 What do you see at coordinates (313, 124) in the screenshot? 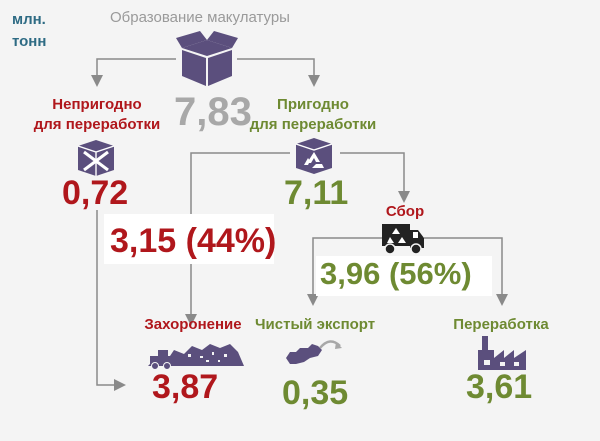
I see `fit-label-line2: для переработки` at bounding box center [313, 124].